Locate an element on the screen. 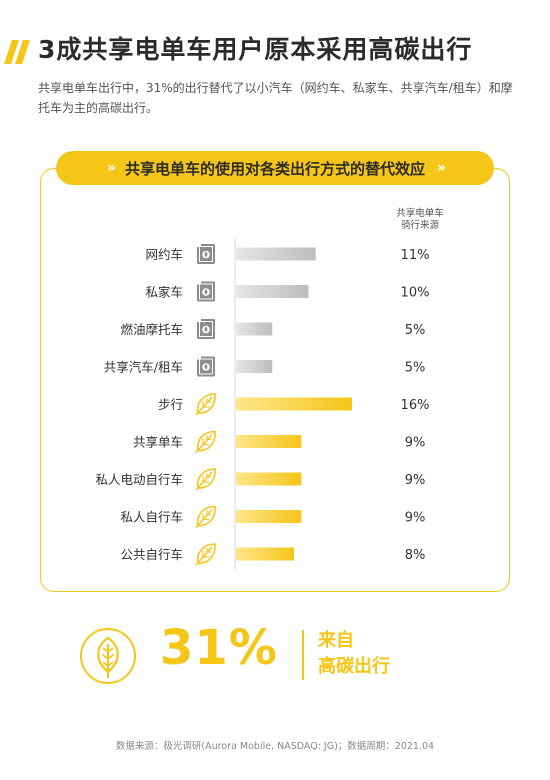 This screenshot has width=550, height=780. leaf-circle-icon is located at coordinates (108, 656).